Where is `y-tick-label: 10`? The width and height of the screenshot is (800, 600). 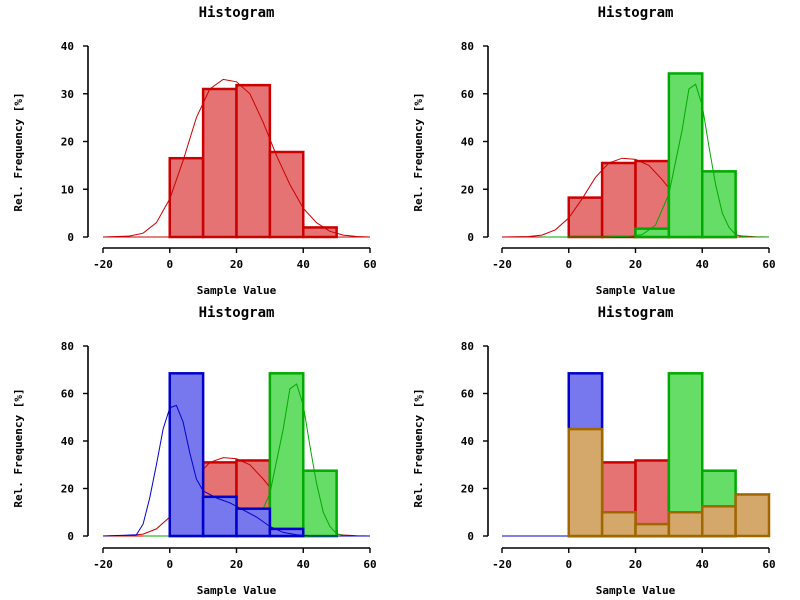 y-tick-label: 10 is located at coordinates (67, 189).